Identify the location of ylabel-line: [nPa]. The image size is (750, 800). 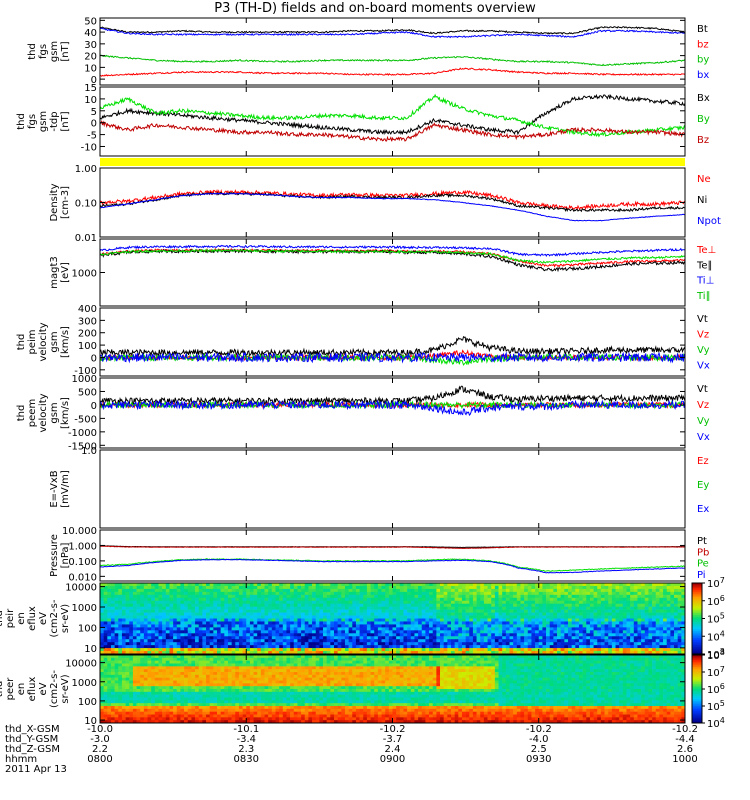
(65, 555).